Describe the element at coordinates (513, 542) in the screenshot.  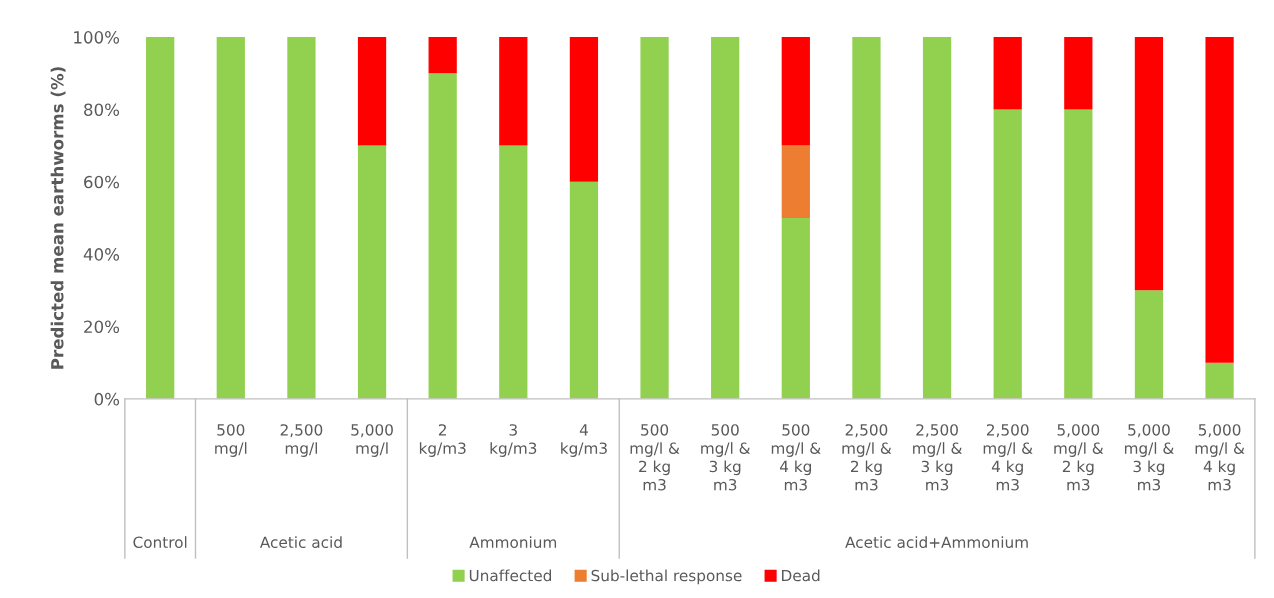
I see `text: Ammonium` at that location.